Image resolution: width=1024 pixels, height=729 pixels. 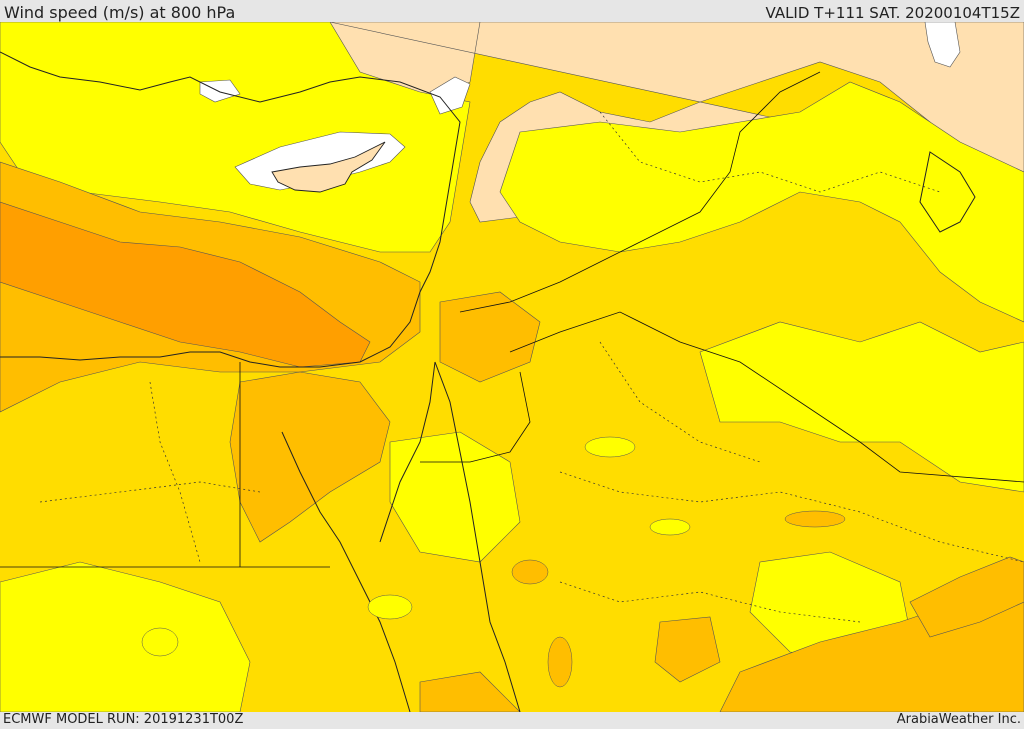 What do you see at coordinates (125, 636) in the screenshot?
I see `field-low-southwest` at bounding box center [125, 636].